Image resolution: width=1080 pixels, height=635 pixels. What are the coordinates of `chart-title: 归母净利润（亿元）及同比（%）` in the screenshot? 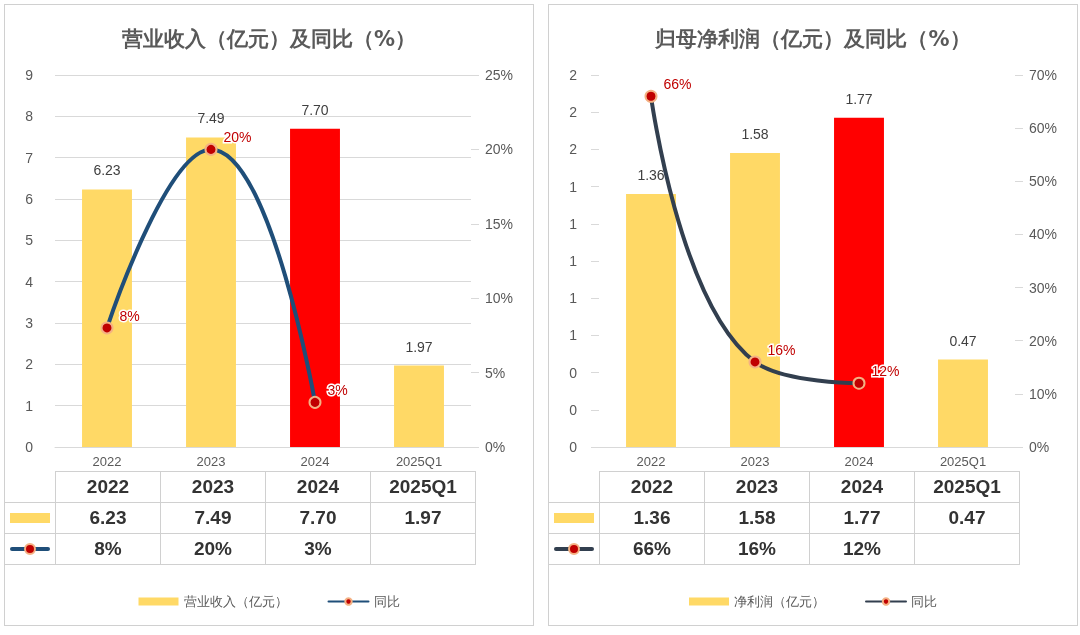 It's located at (812, 38).